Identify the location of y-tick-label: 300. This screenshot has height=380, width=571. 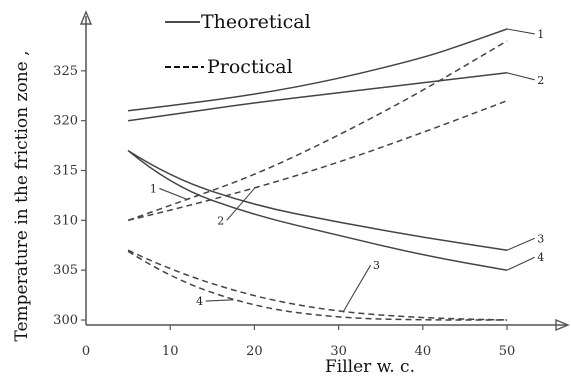
(65, 320).